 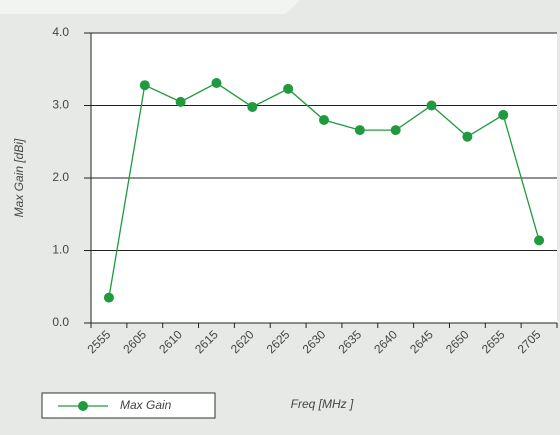 What do you see at coordinates (421, 341) in the screenshot?
I see `x-tick-label: 2645` at bounding box center [421, 341].